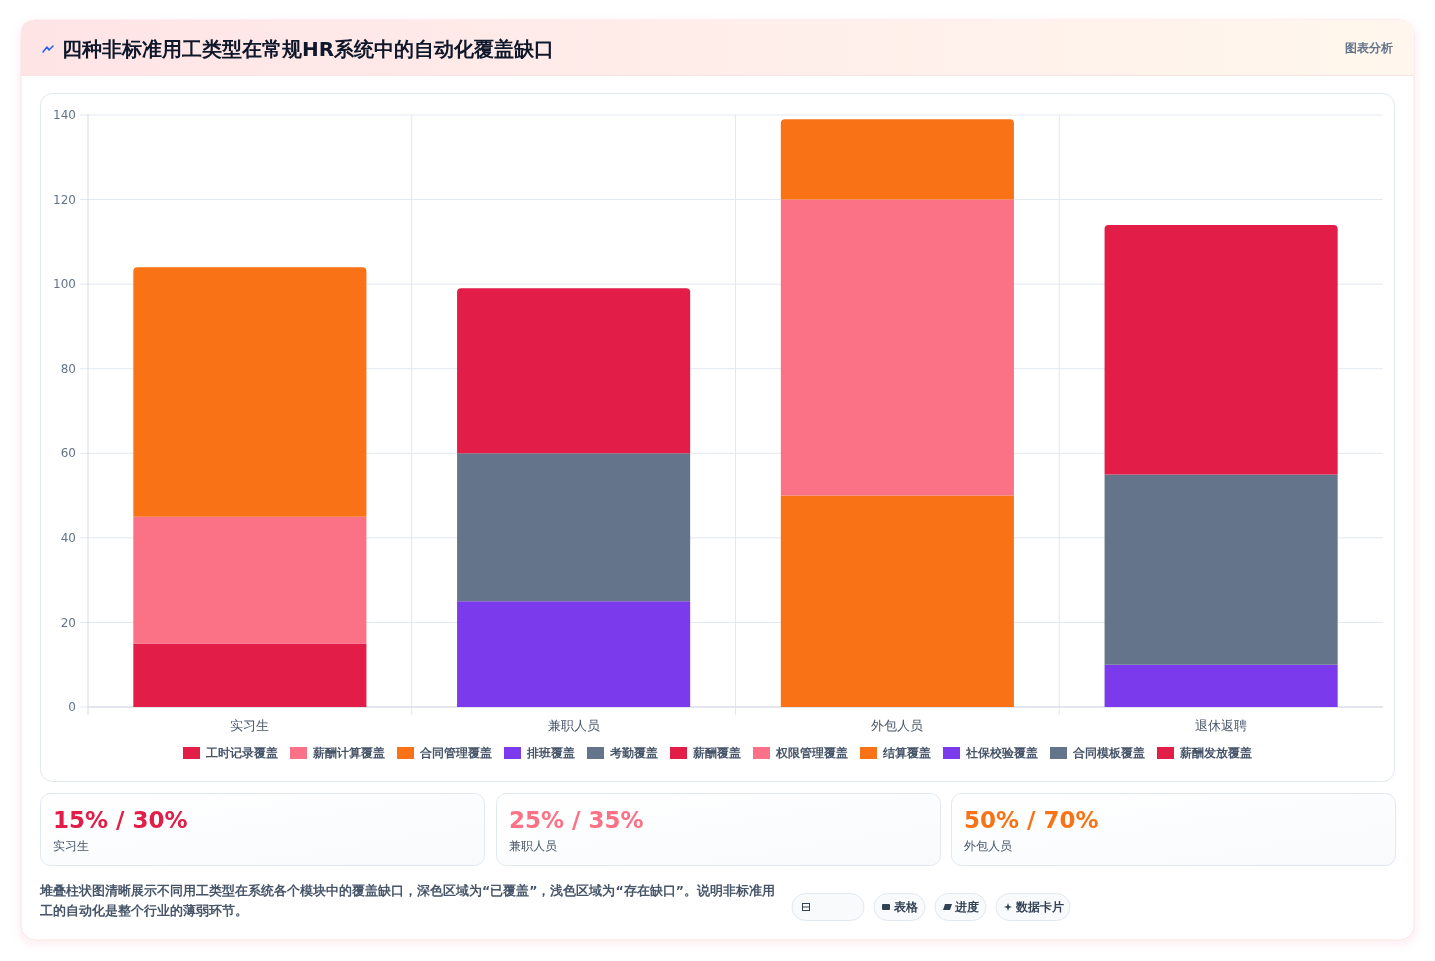 This screenshot has height=961, width=1435. Describe the element at coordinates (120, 820) in the screenshot. I see `text: 15% / 30%` at that location.